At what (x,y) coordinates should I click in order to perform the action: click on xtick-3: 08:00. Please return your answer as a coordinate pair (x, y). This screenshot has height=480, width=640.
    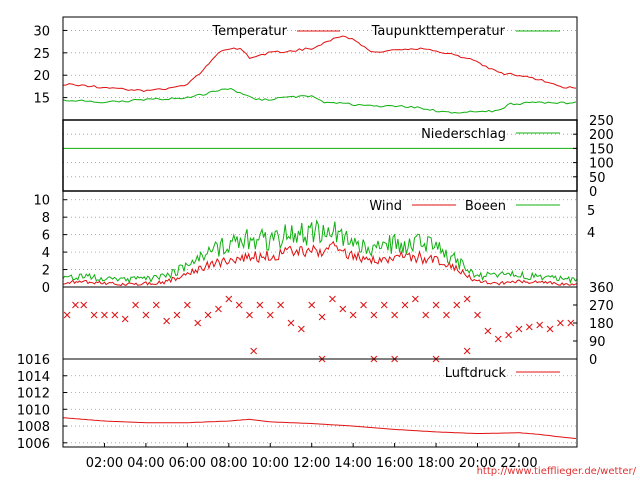
    Looking at the image, I should click on (228, 463).